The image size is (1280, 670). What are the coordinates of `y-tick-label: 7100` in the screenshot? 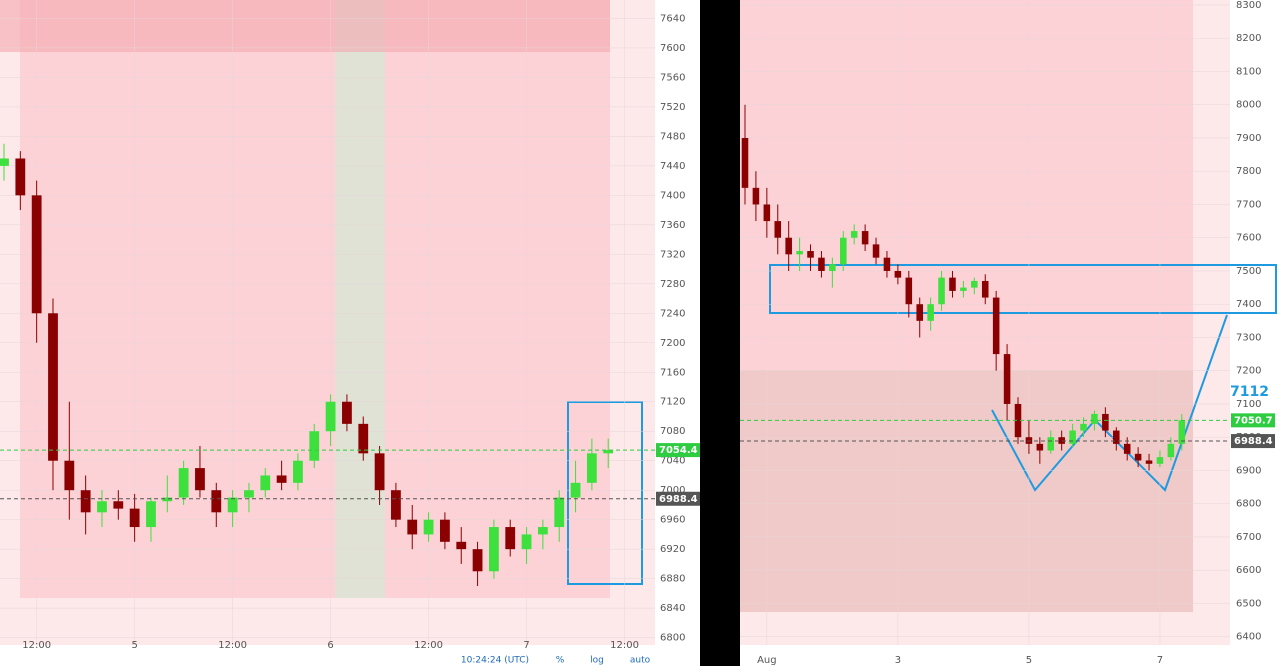 It's located at (1248, 404).